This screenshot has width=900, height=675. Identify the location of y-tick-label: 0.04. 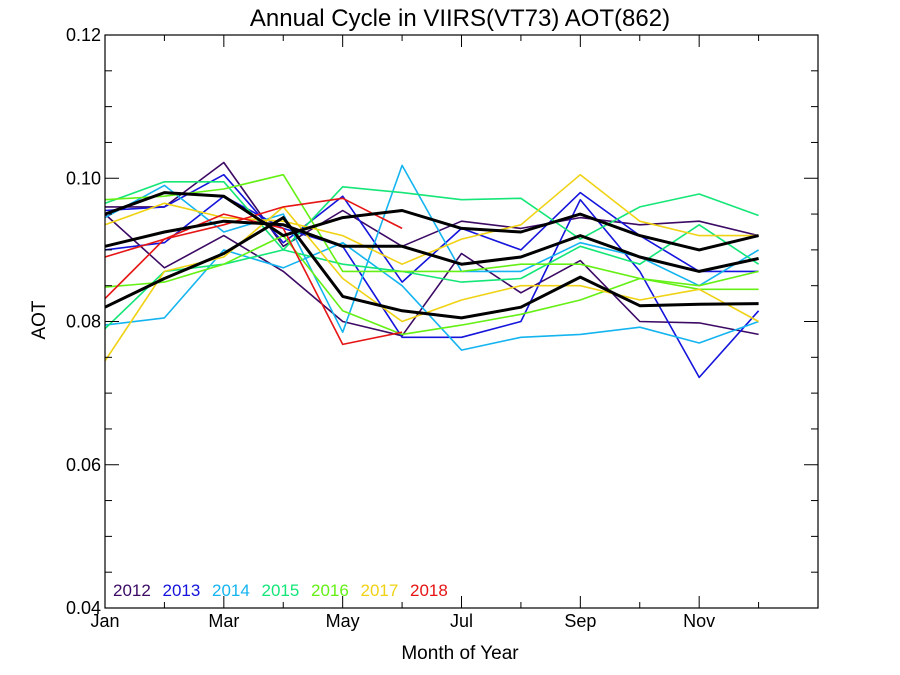
(83, 608).